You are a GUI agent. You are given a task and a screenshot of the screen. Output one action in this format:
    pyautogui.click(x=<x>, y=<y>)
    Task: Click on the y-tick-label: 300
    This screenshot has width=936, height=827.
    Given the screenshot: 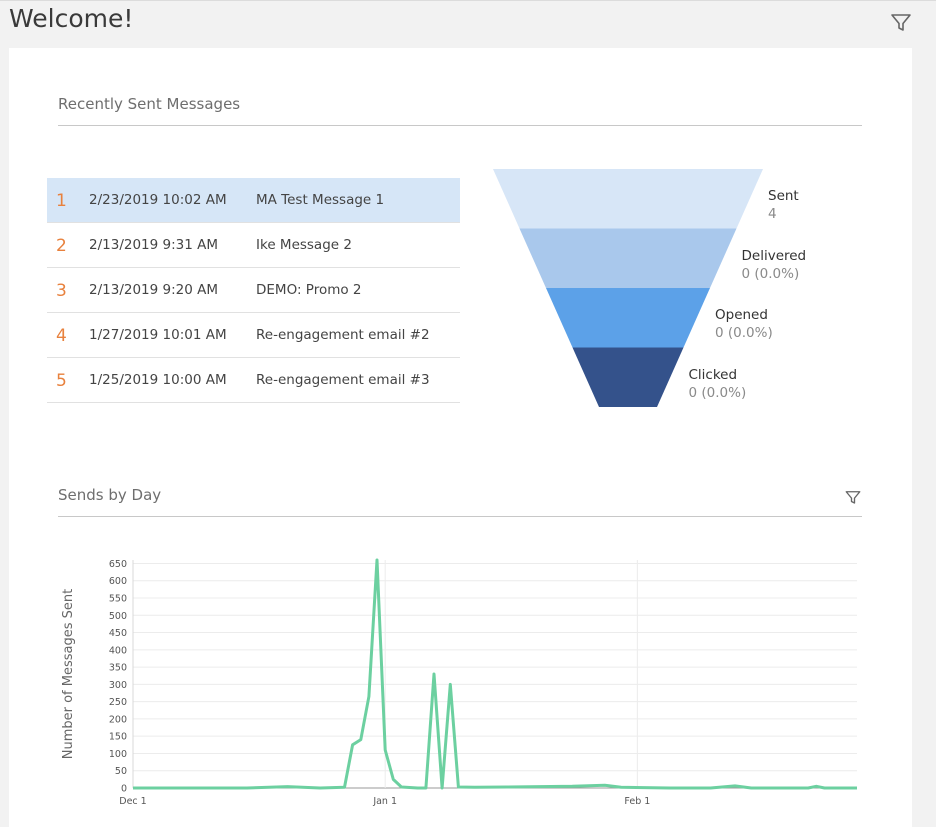 What is the action you would take?
    pyautogui.click(x=118, y=685)
    